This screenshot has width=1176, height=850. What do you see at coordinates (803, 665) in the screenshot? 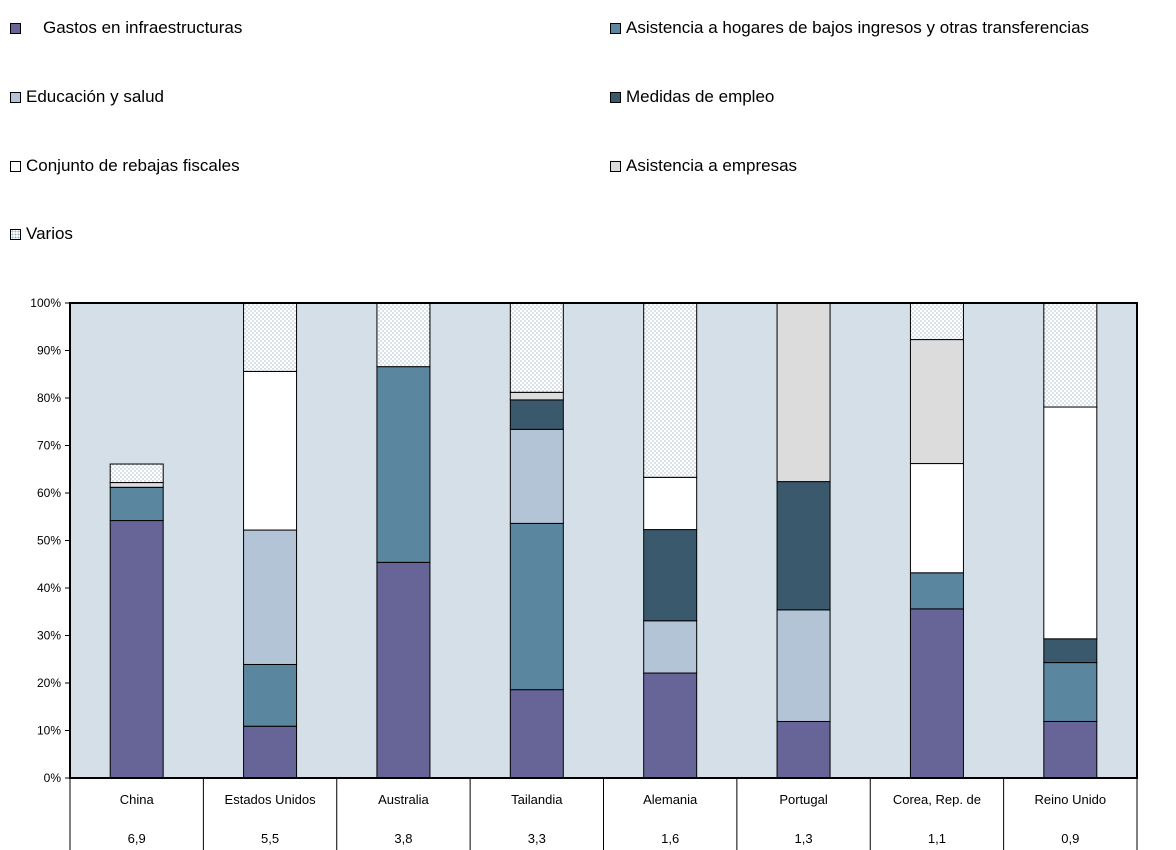
I see `bar-segment-portugal-educacion-y-salud` at bounding box center [803, 665].